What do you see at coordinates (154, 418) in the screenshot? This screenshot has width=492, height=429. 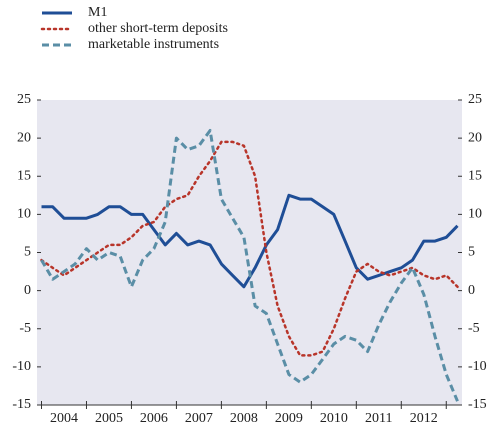 I see `x-tick-label: 2006` at bounding box center [154, 418].